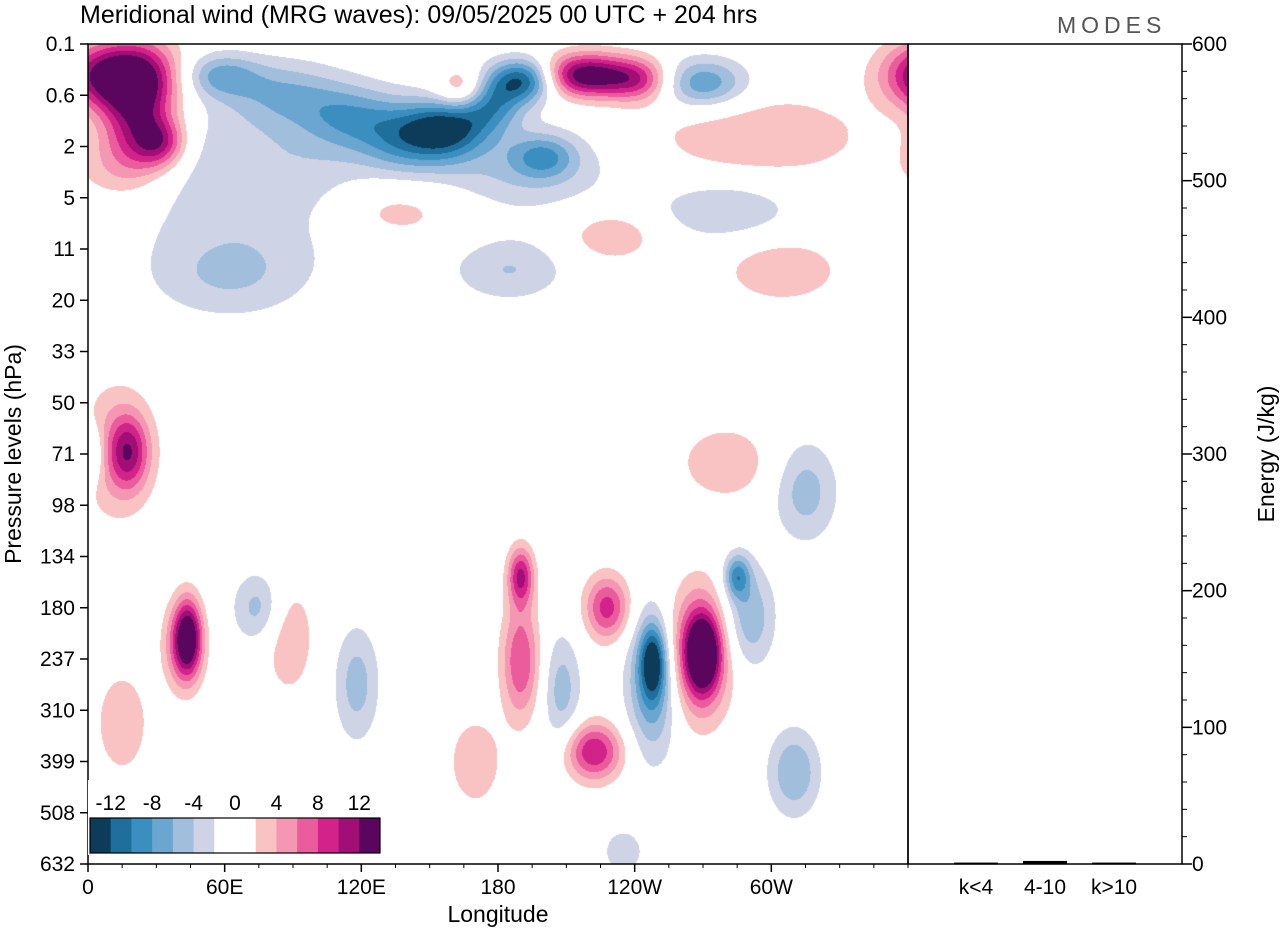 This screenshot has height=935, width=1280. What do you see at coordinates (63, 300) in the screenshot?
I see `y-tick-label: 20` at bounding box center [63, 300].